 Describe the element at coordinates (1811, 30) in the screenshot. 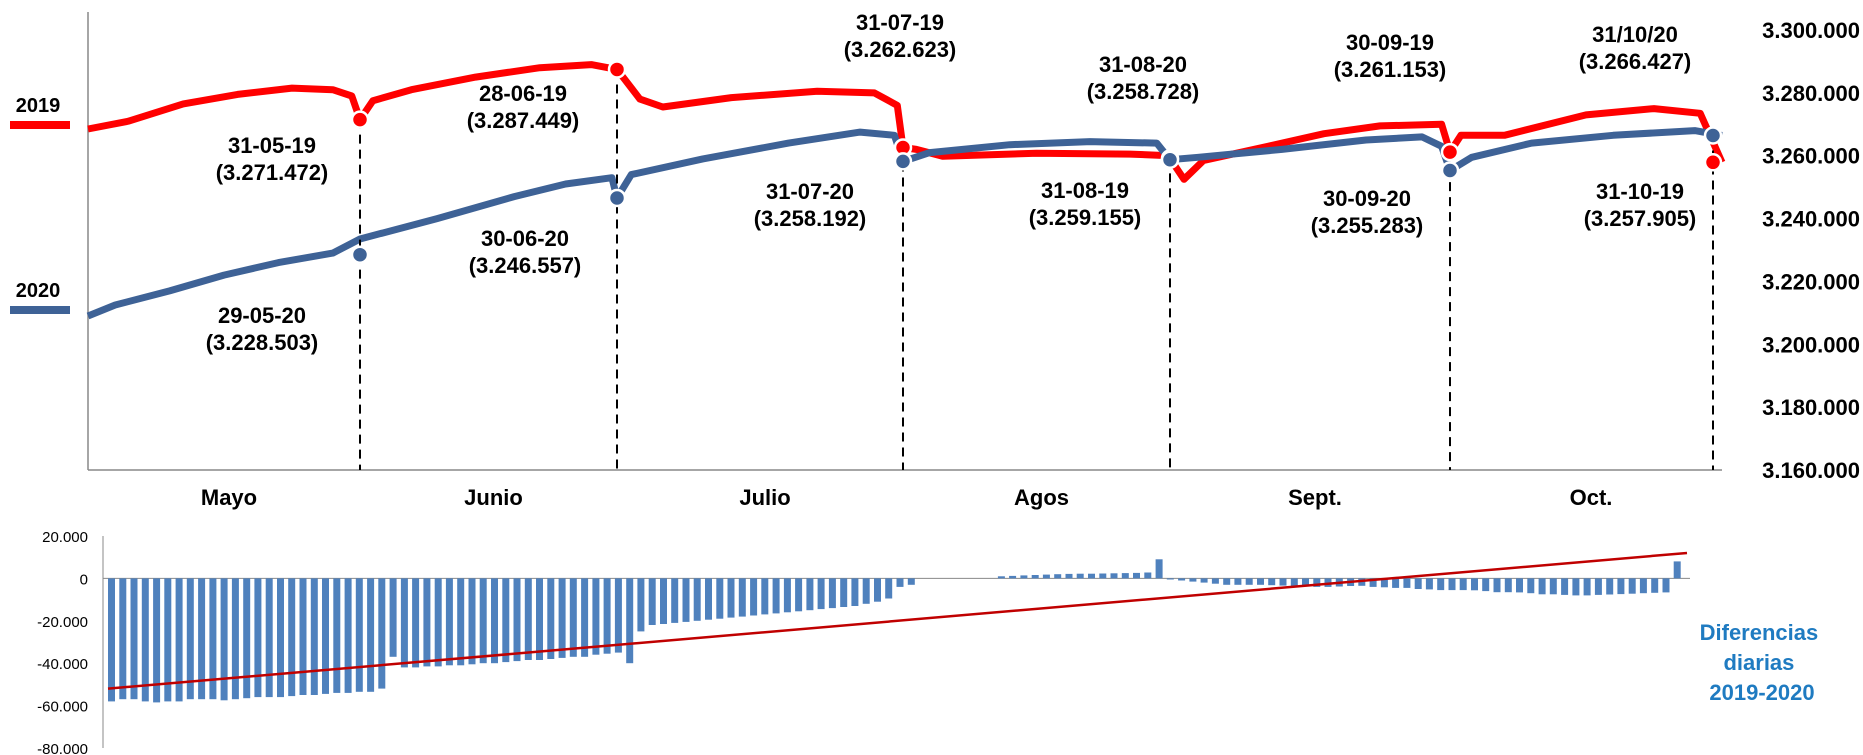

I see `y-tick-label: 3.300.000` at that location.